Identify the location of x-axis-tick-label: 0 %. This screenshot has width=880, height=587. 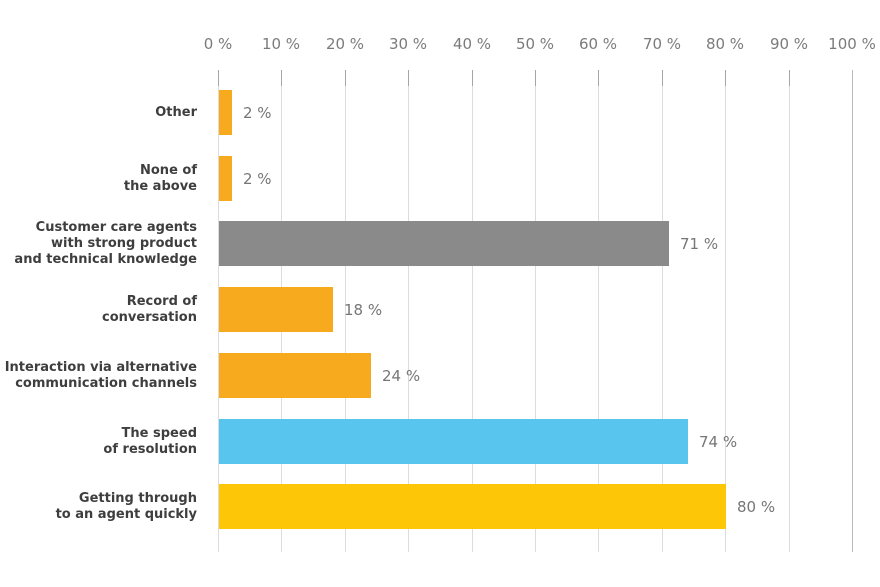
(218, 44).